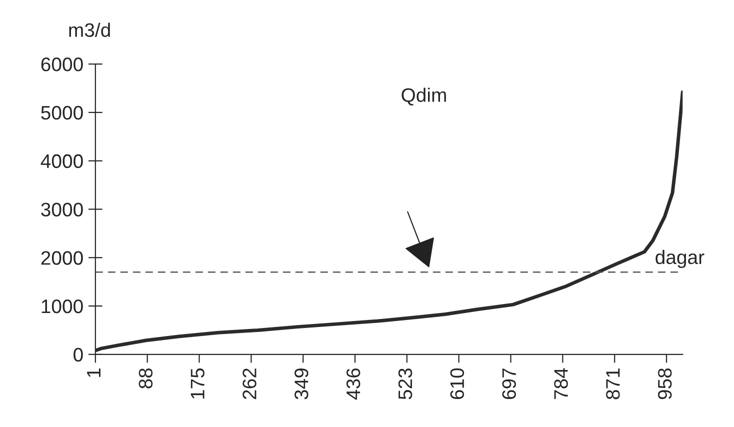 The width and height of the screenshot is (734, 427). Describe the element at coordinates (509, 384) in the screenshot. I see `x-tick-label: 697` at that location.